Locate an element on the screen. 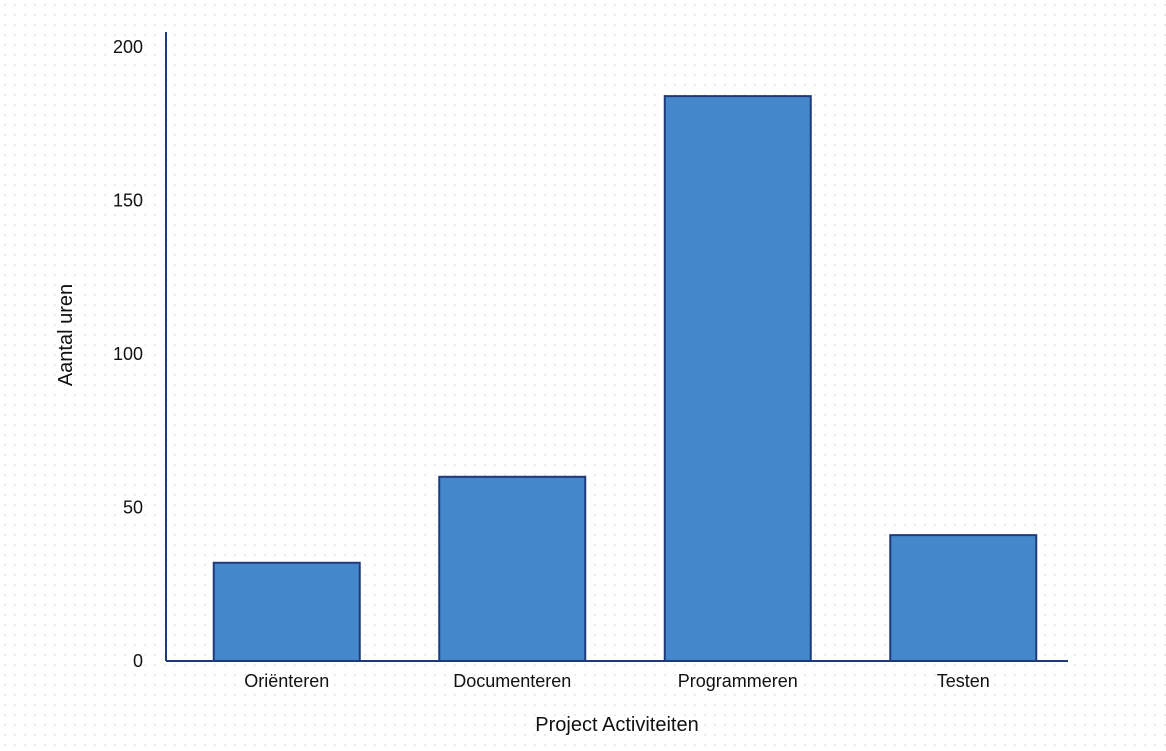 This screenshot has height=751, width=1166. y-tick-label: 150 is located at coordinates (128, 201).